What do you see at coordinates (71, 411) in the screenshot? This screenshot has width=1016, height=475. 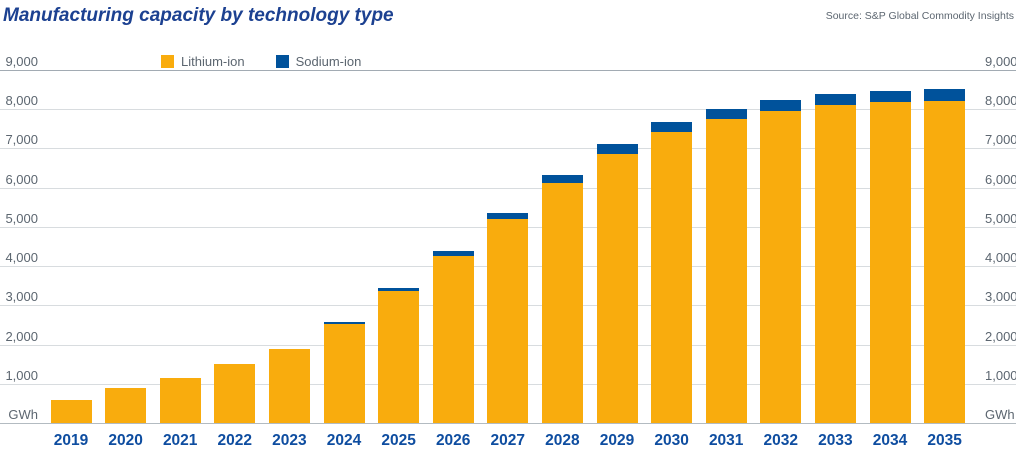 I see `bar-lithium-2019` at bounding box center [71, 411].